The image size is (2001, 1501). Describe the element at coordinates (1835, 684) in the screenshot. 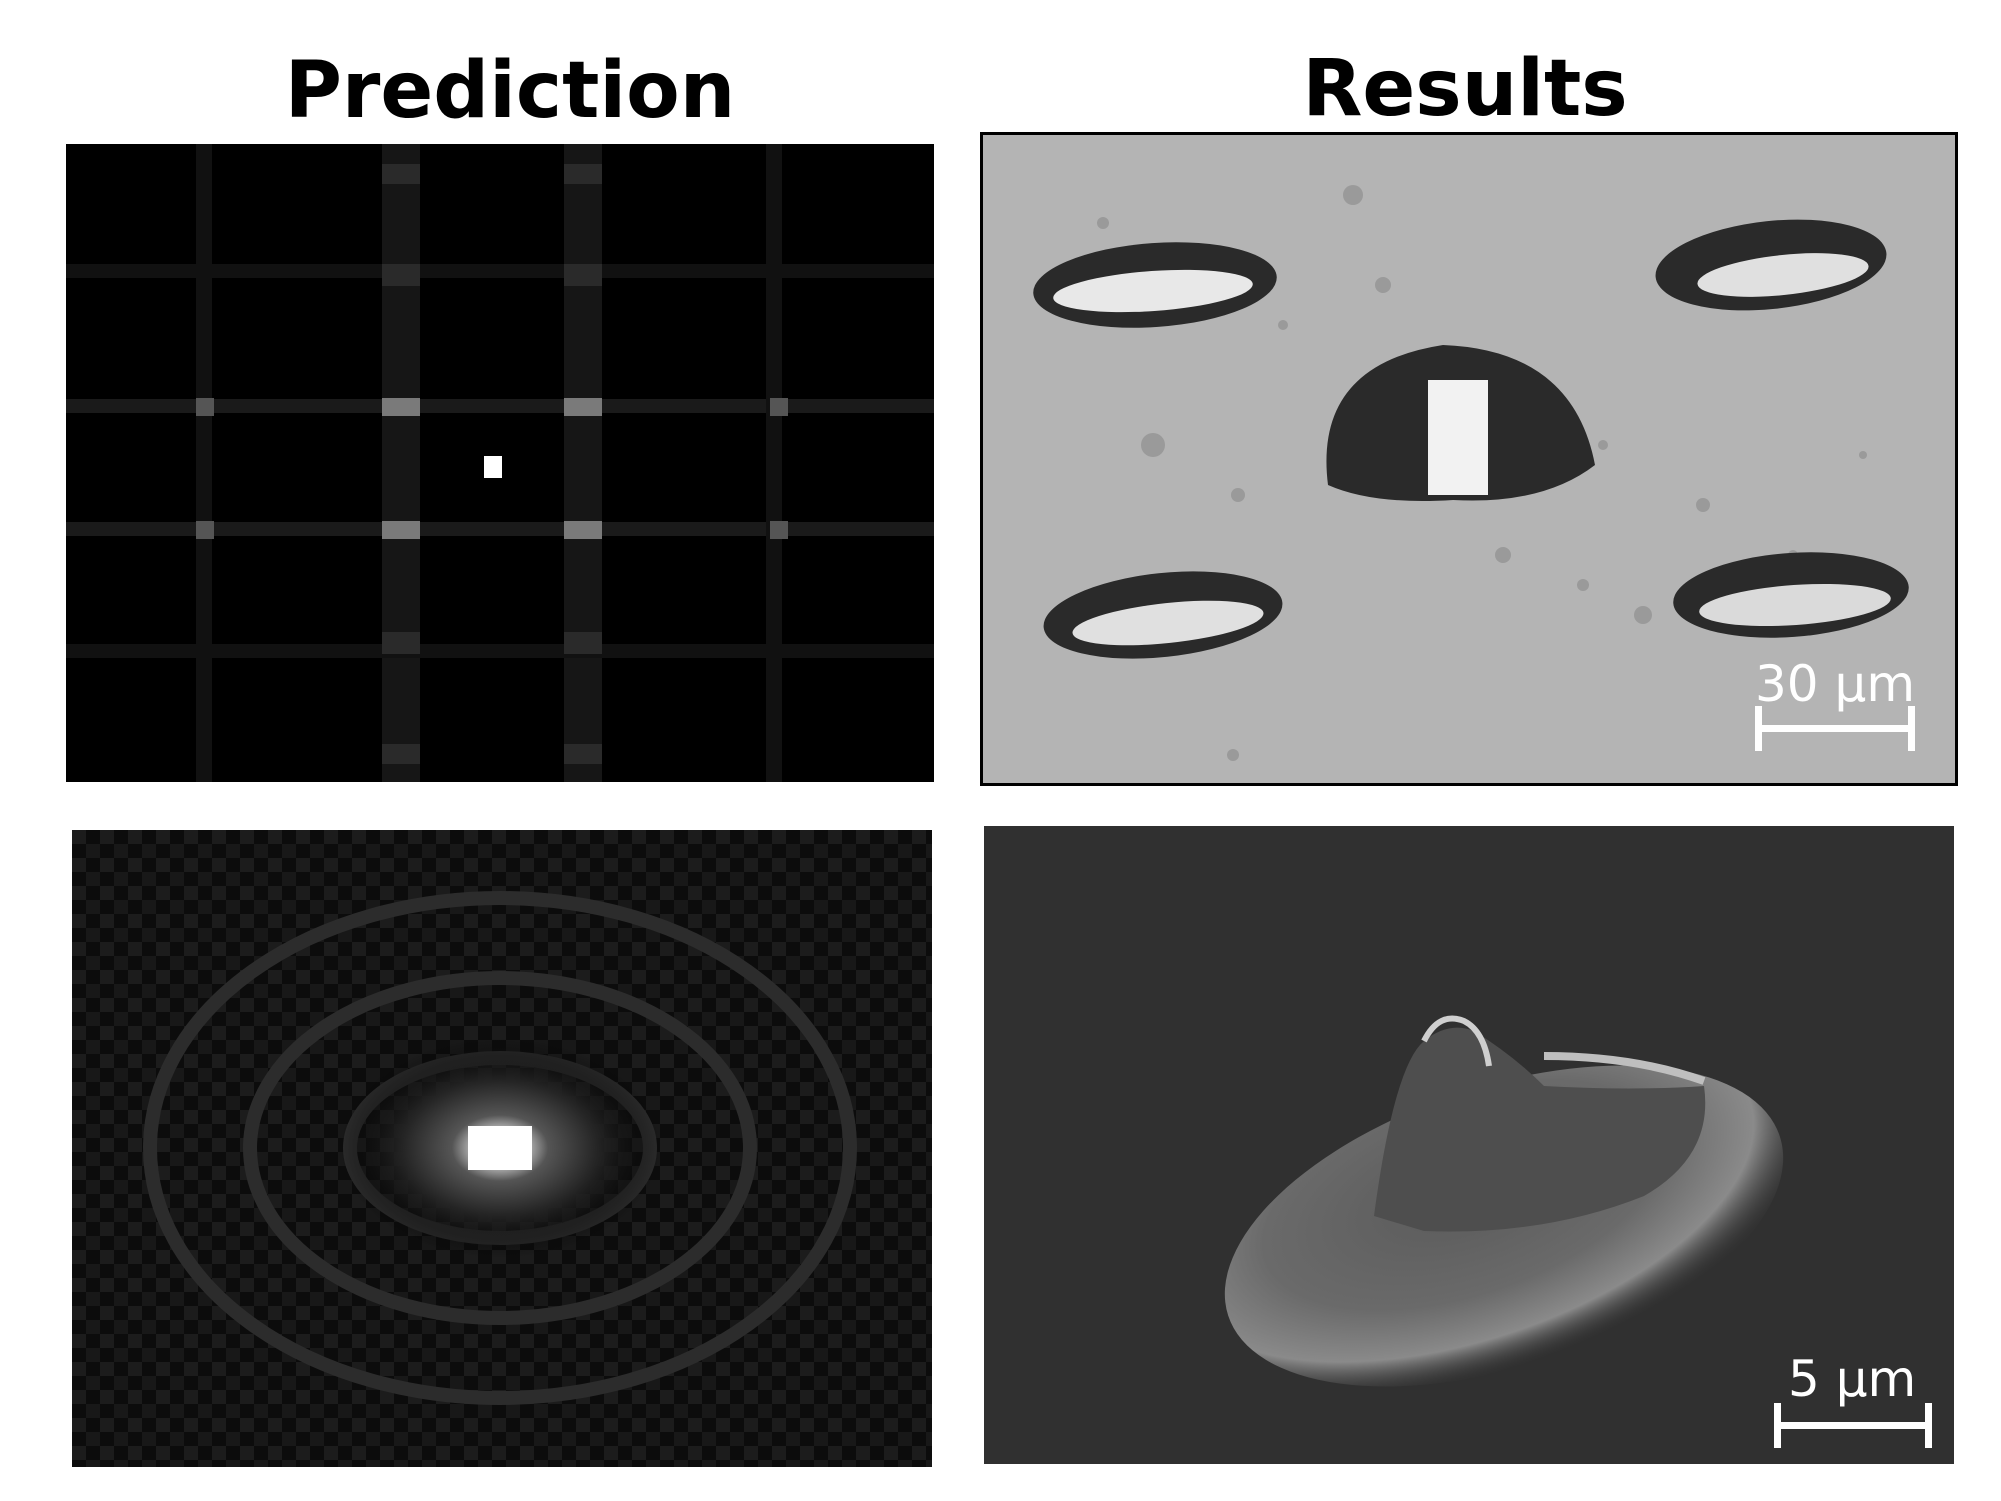

I see `scale-bar-label-30um: 30 µm` at that location.